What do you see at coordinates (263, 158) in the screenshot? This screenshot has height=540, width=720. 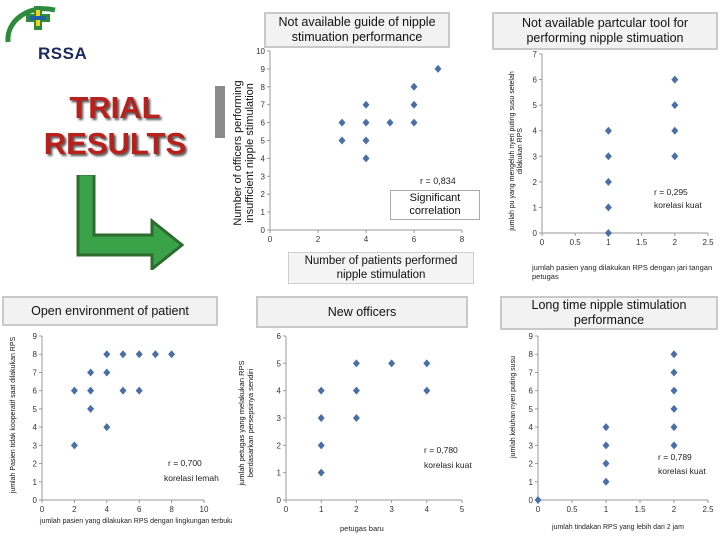 I see `y-tick-label: 4` at bounding box center [263, 158].